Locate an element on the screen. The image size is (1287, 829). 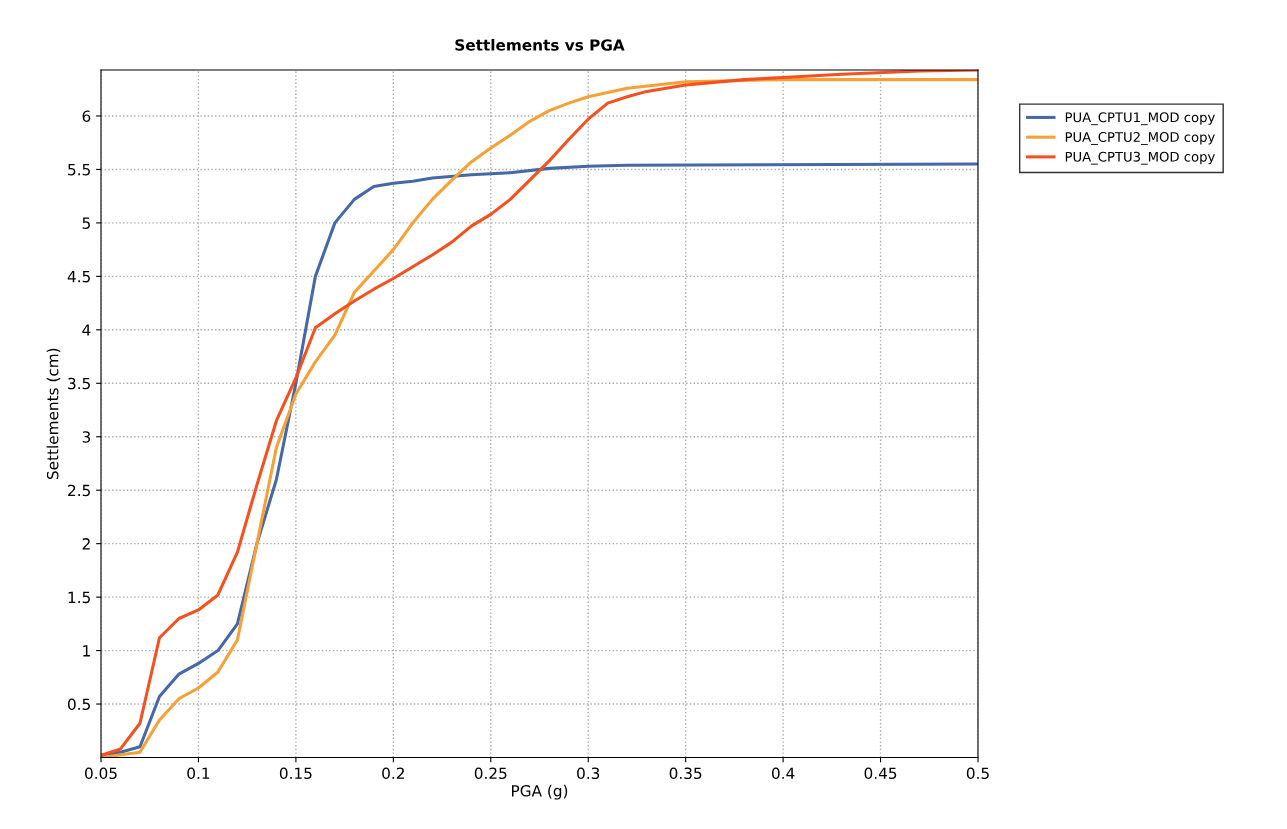
y-tick-label: 1.5 is located at coordinates (79, 597).